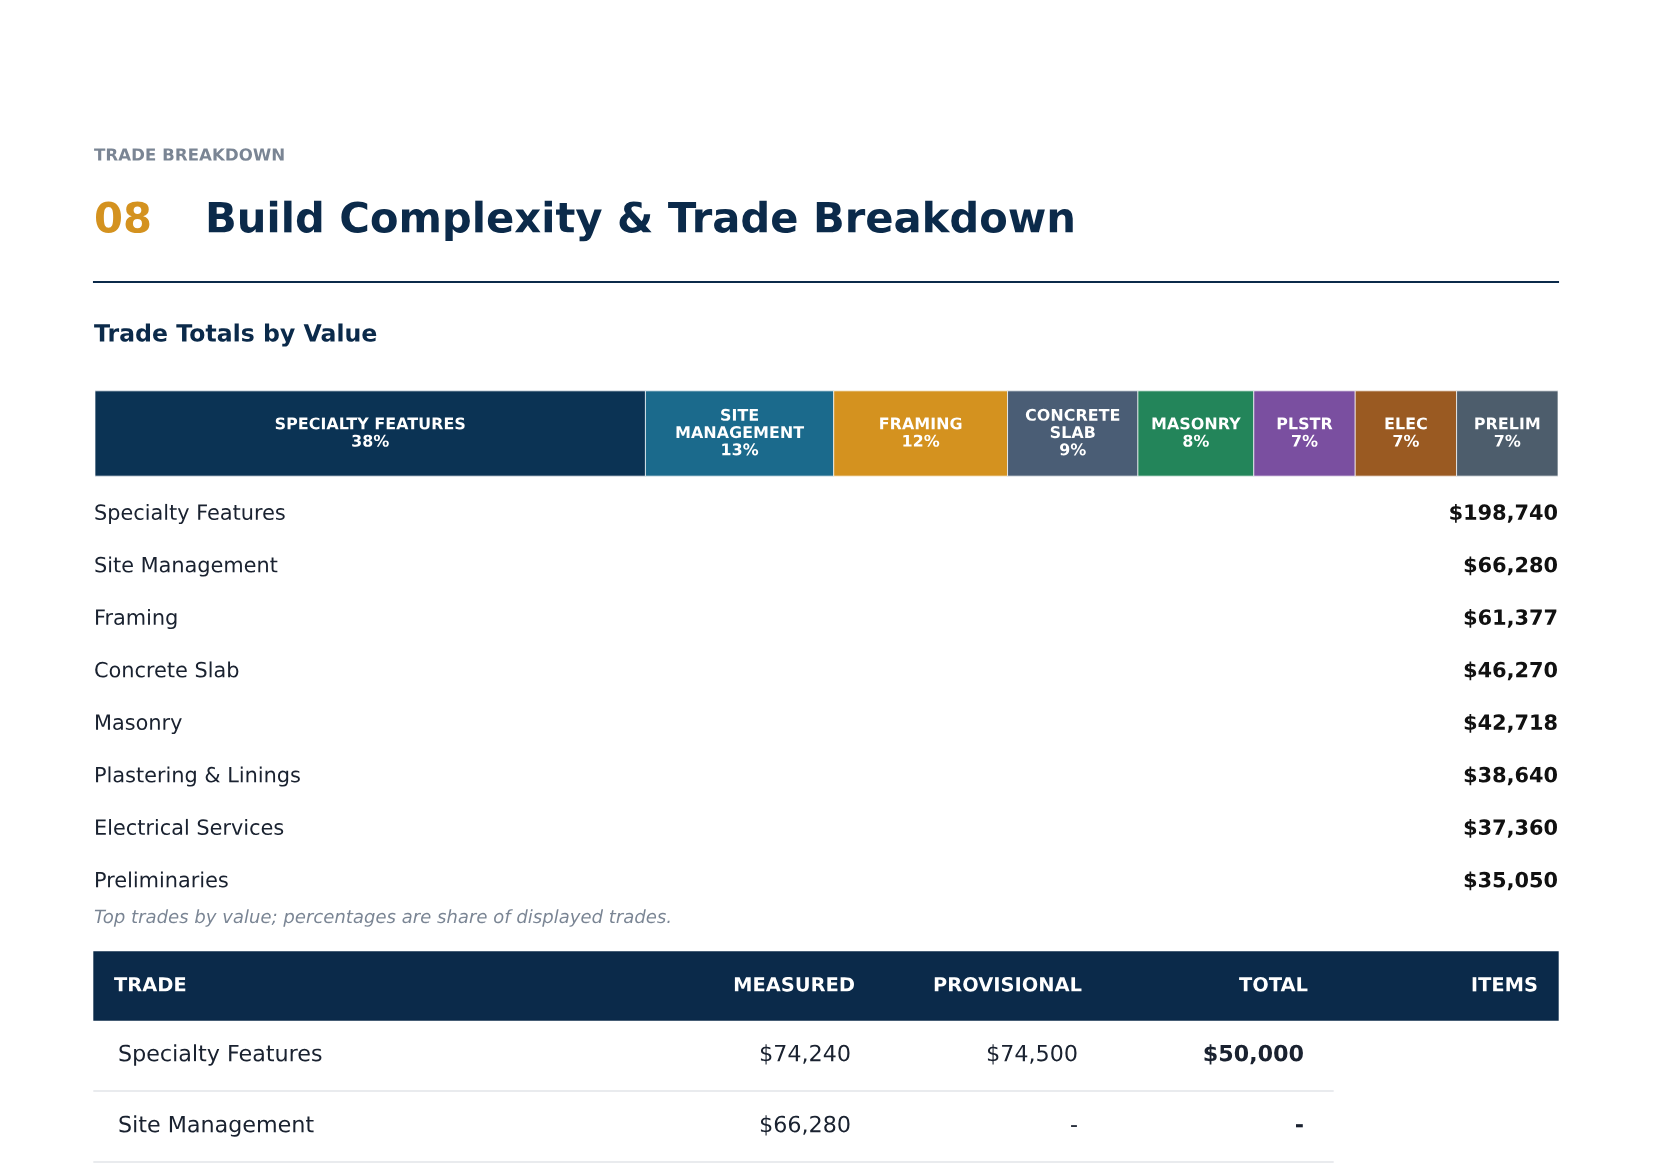 This screenshot has width=1653, height=1169. What do you see at coordinates (1072, 423) in the screenshot?
I see `series-label: CONCRETE SLAB` at bounding box center [1072, 423].